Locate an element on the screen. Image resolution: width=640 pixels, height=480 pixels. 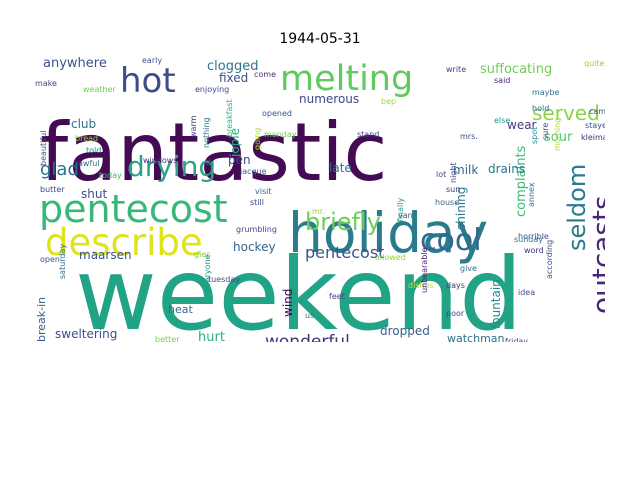
word-tuesday: tuesday is located at coordinates (224, 279).